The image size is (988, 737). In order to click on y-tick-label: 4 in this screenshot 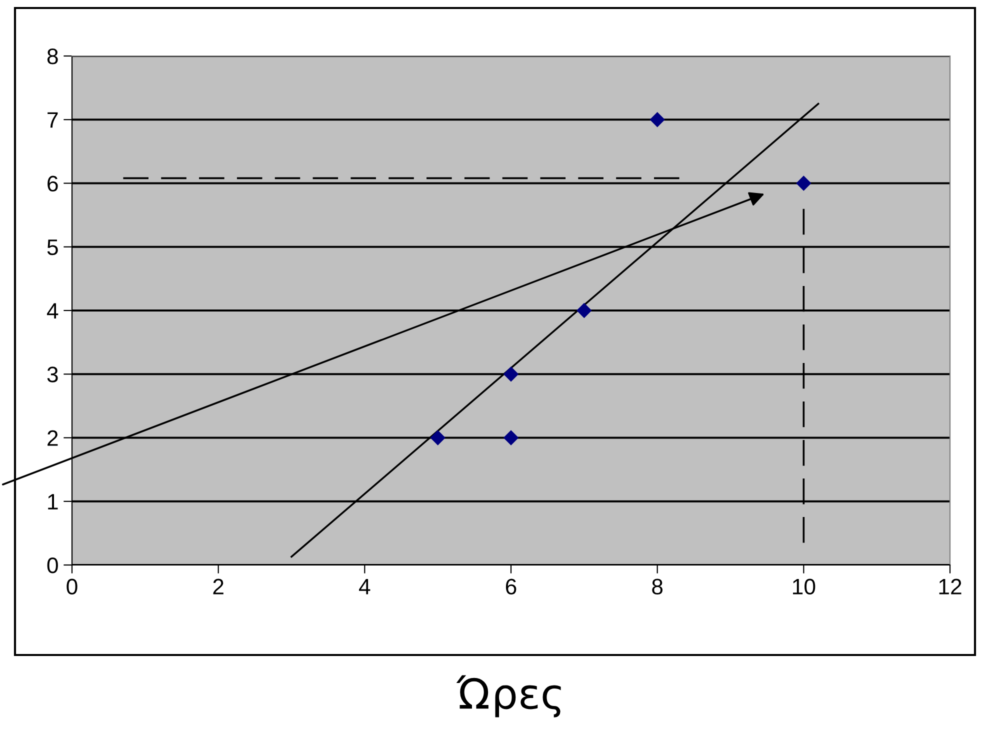, I will do `click(52, 311)`.